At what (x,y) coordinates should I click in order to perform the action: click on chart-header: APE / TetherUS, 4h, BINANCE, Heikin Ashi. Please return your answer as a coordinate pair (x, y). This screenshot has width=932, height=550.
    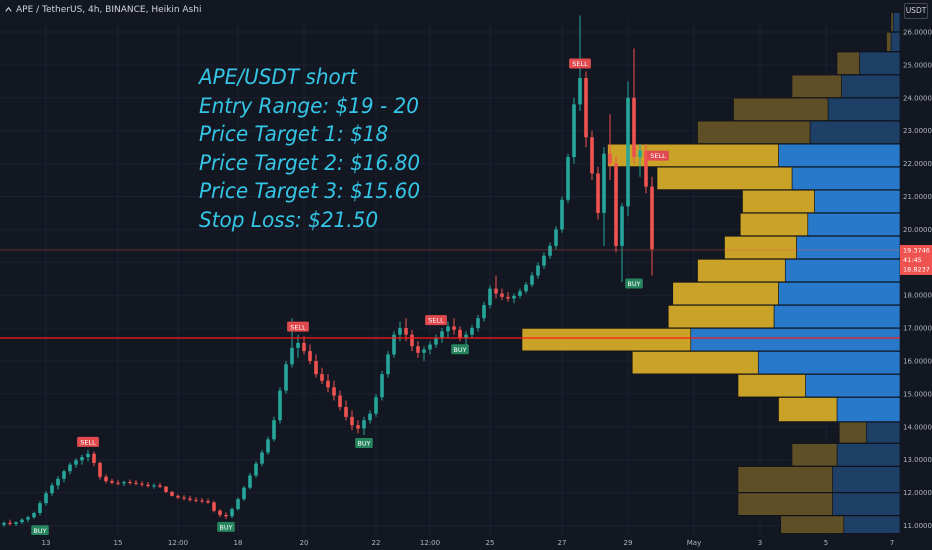
    Looking at the image, I should click on (100, 10).